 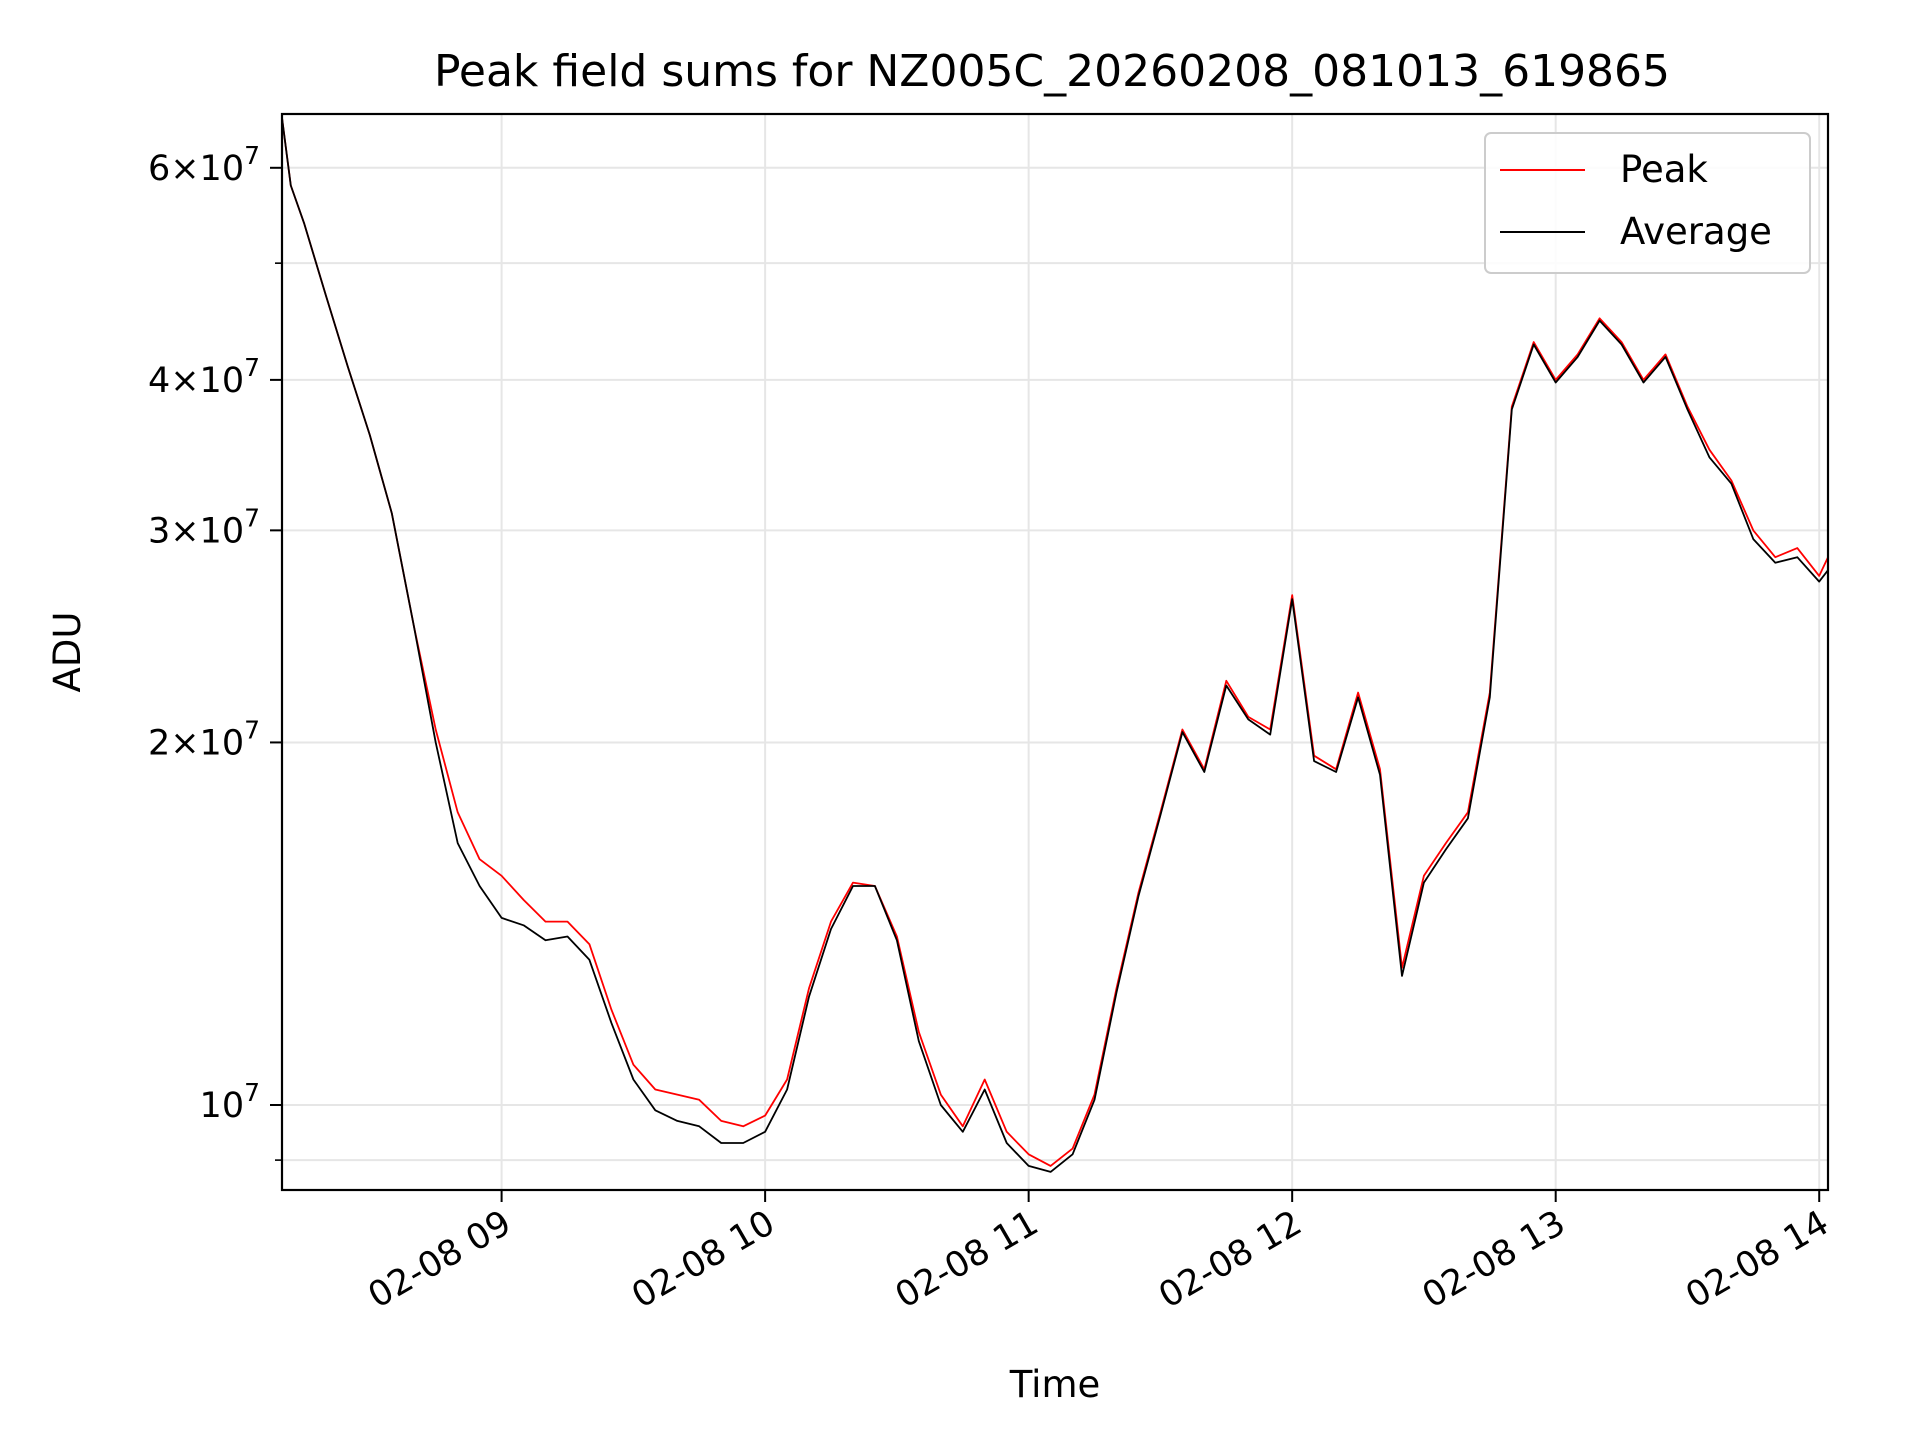 What do you see at coordinates (204, 739) in the screenshot?
I see `y-tick-label: 2×107` at bounding box center [204, 739].